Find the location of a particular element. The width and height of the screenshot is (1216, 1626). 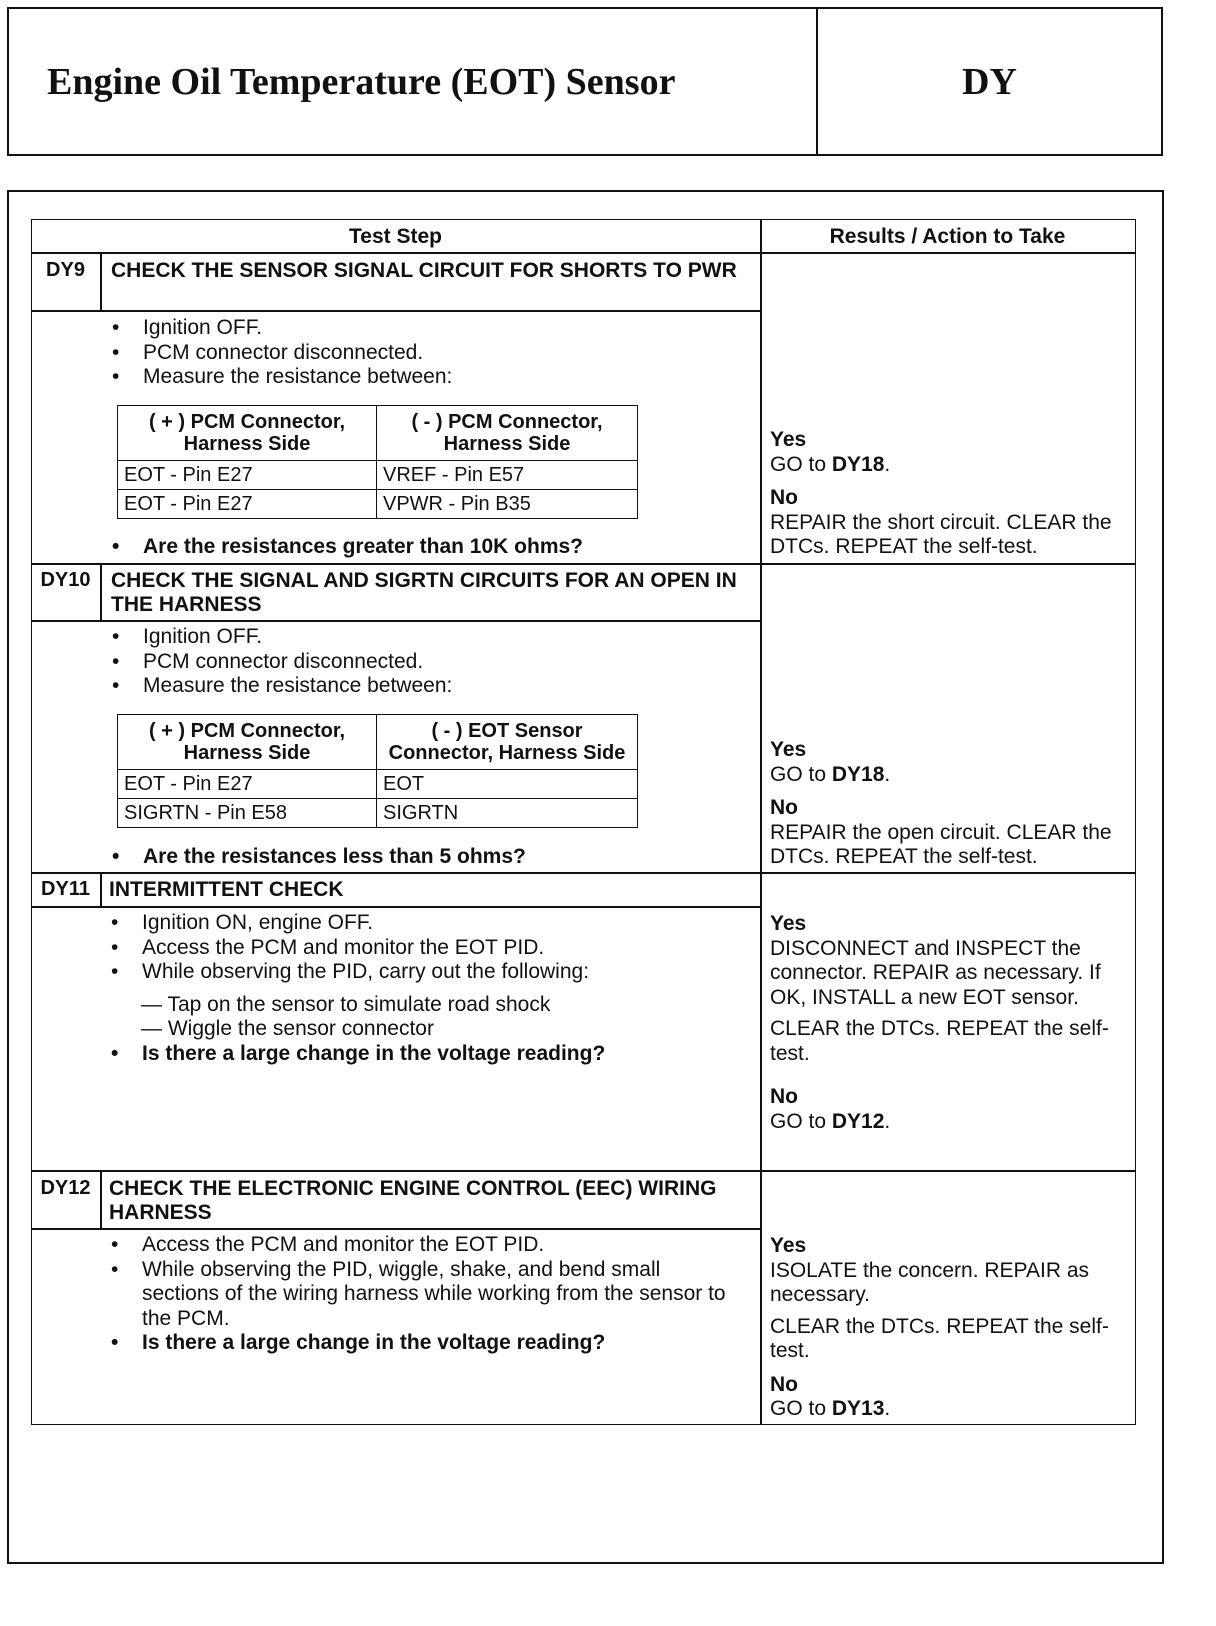

step-id: DY11 is located at coordinates (65, 889).